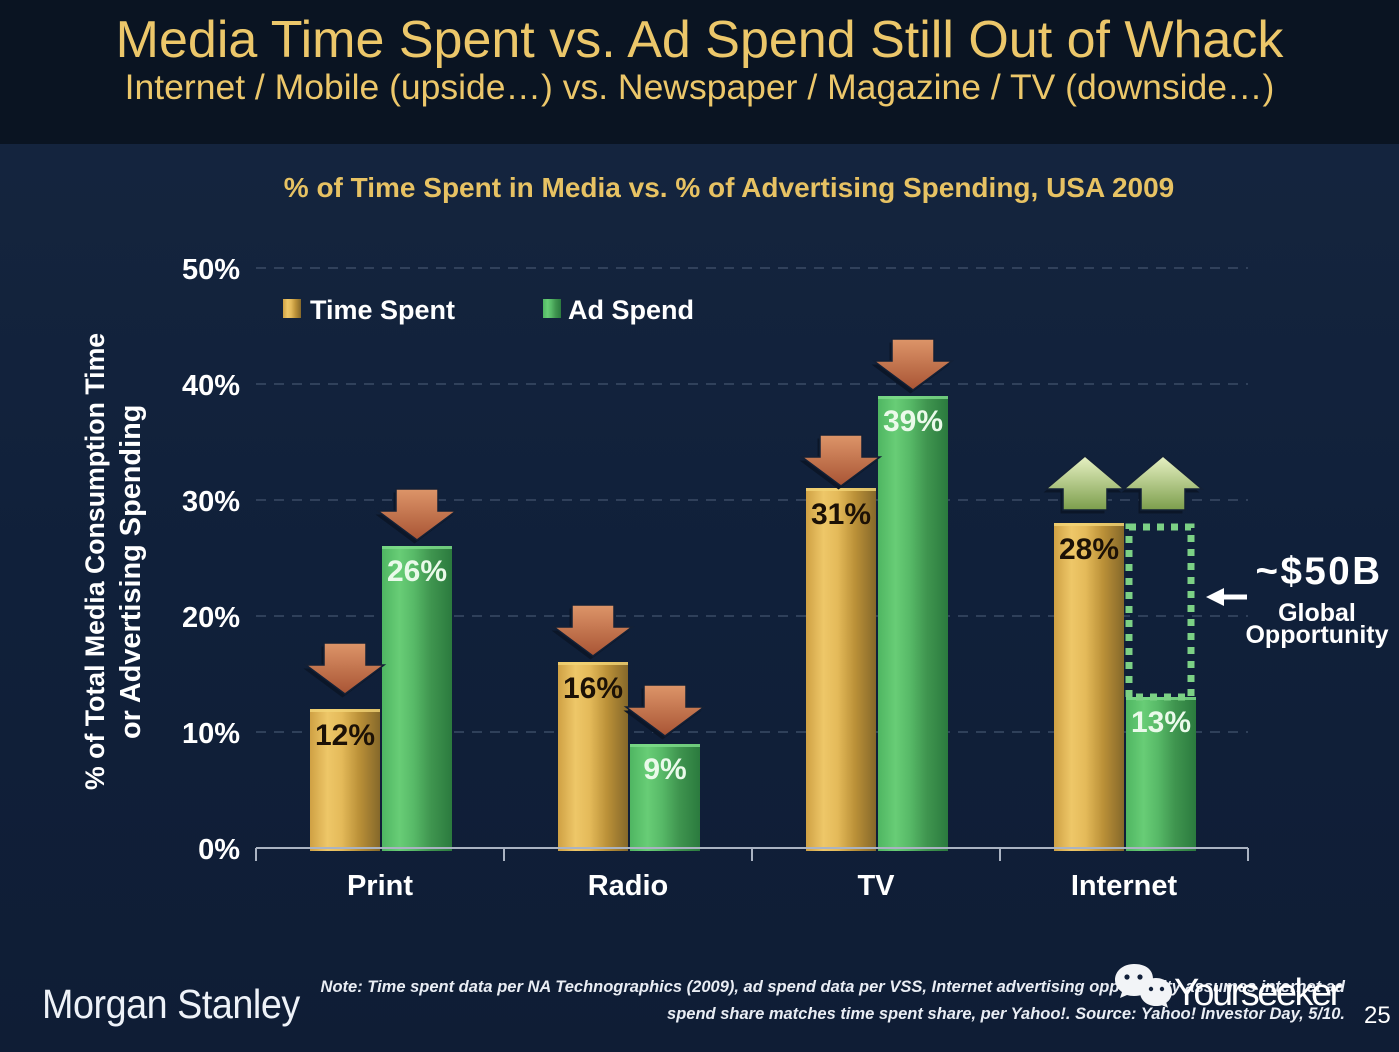  I want to click on svg-text: Global, so click(1317, 613).